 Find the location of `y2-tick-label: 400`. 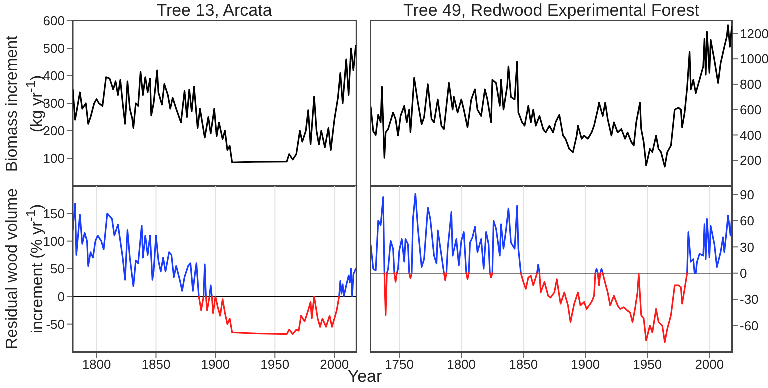

y2-tick-label: 400 is located at coordinates (751, 135).